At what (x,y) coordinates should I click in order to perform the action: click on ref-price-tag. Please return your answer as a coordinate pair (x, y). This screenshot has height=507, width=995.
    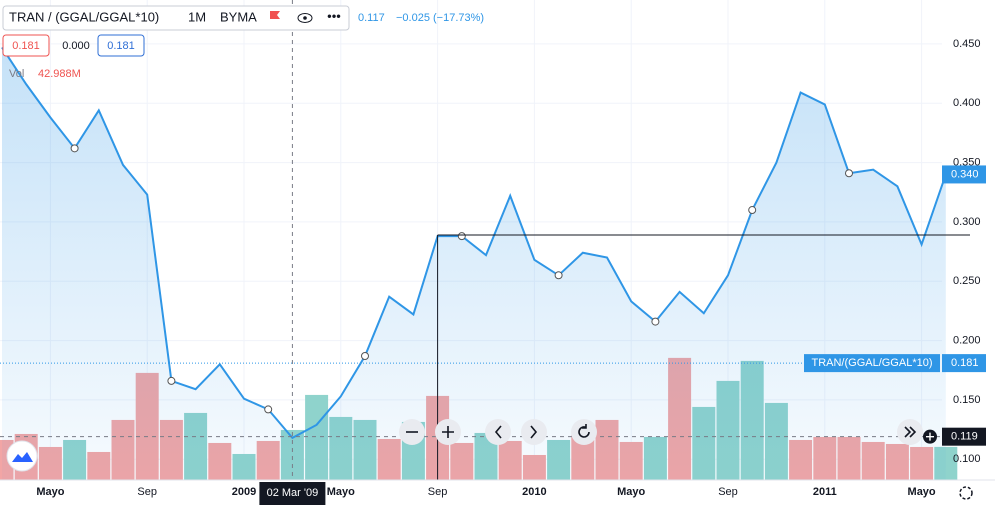
    Looking at the image, I should click on (964, 363).